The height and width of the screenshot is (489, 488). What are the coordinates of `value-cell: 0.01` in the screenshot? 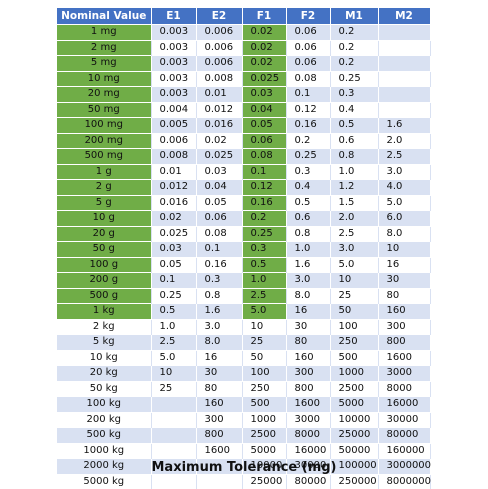 It's located at (173, 172).